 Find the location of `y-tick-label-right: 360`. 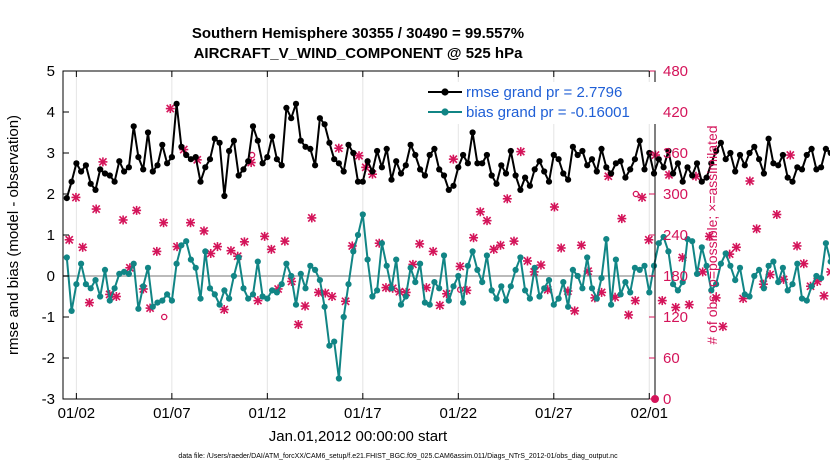

y-tick-label-right: 360 is located at coordinates (675, 153).